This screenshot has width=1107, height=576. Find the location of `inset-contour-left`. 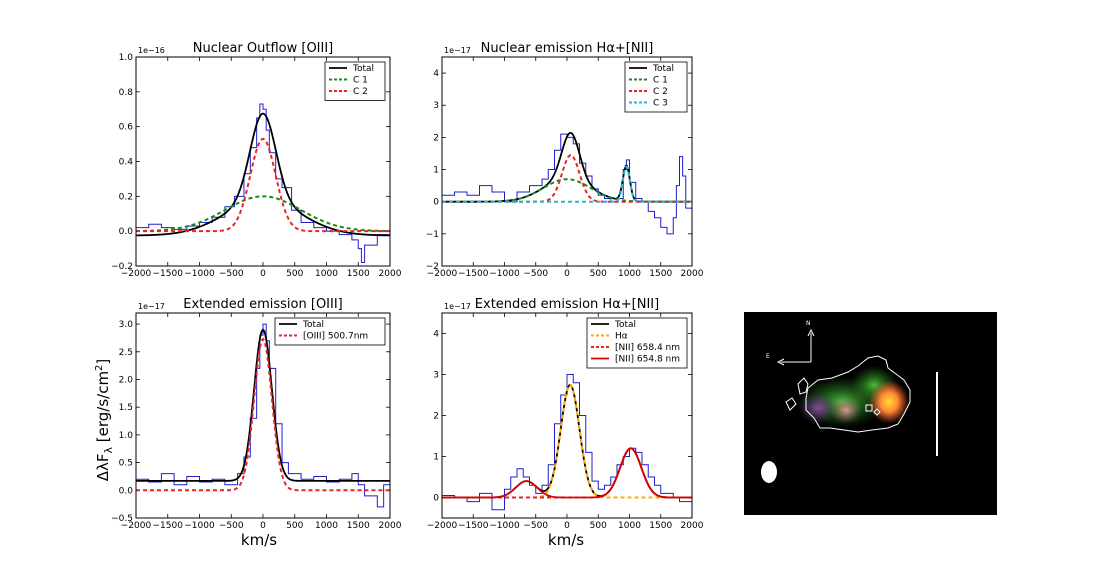

inset-contour-left is located at coordinates (803, 386).